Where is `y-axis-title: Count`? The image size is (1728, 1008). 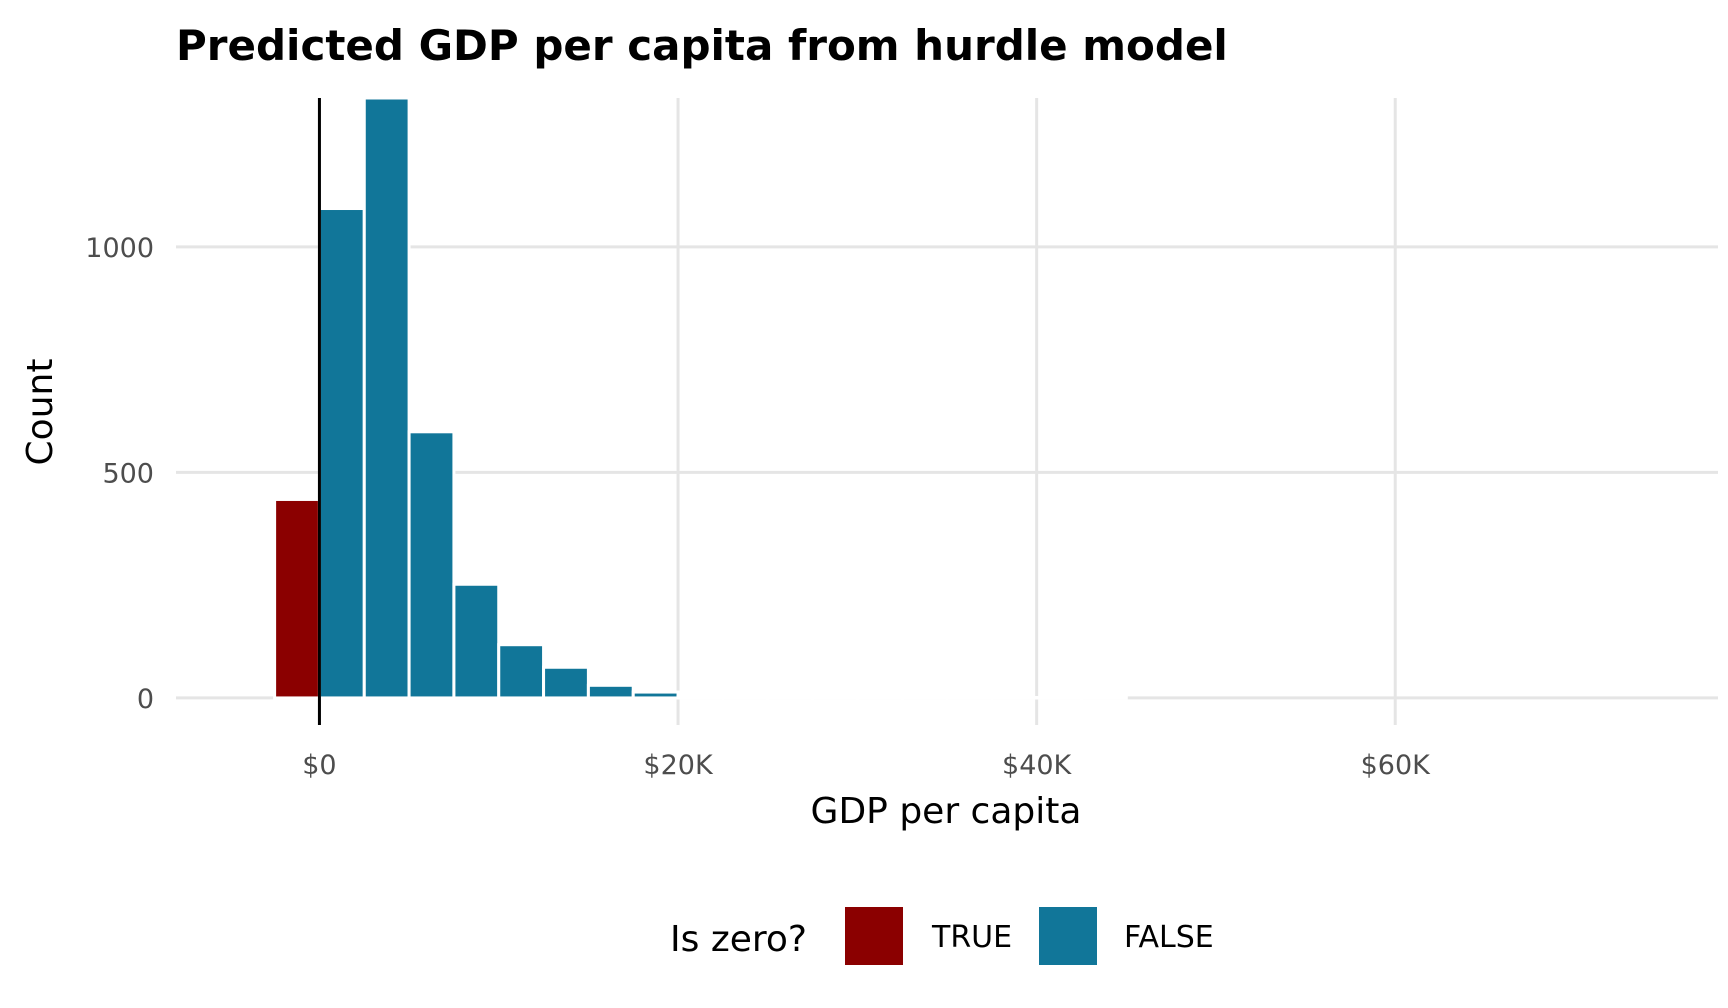 y-axis-title: Count is located at coordinates (40, 412).